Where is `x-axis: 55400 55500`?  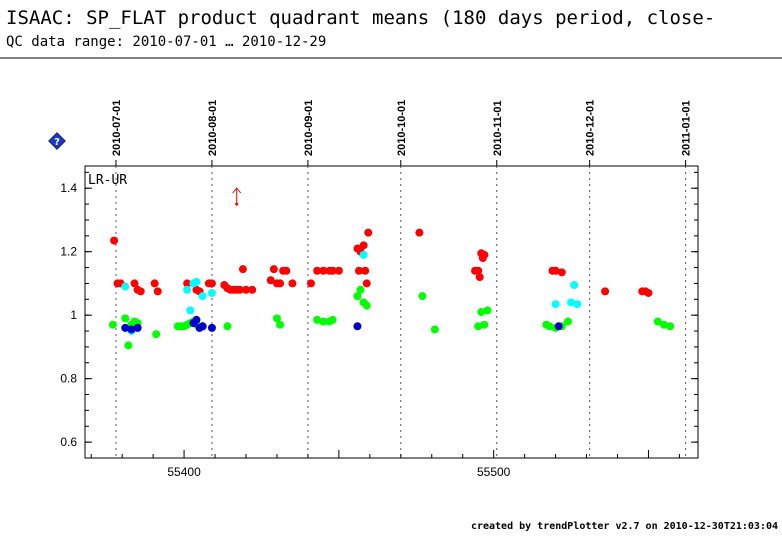
x-axis: 55400 55500 is located at coordinates (385, 464).